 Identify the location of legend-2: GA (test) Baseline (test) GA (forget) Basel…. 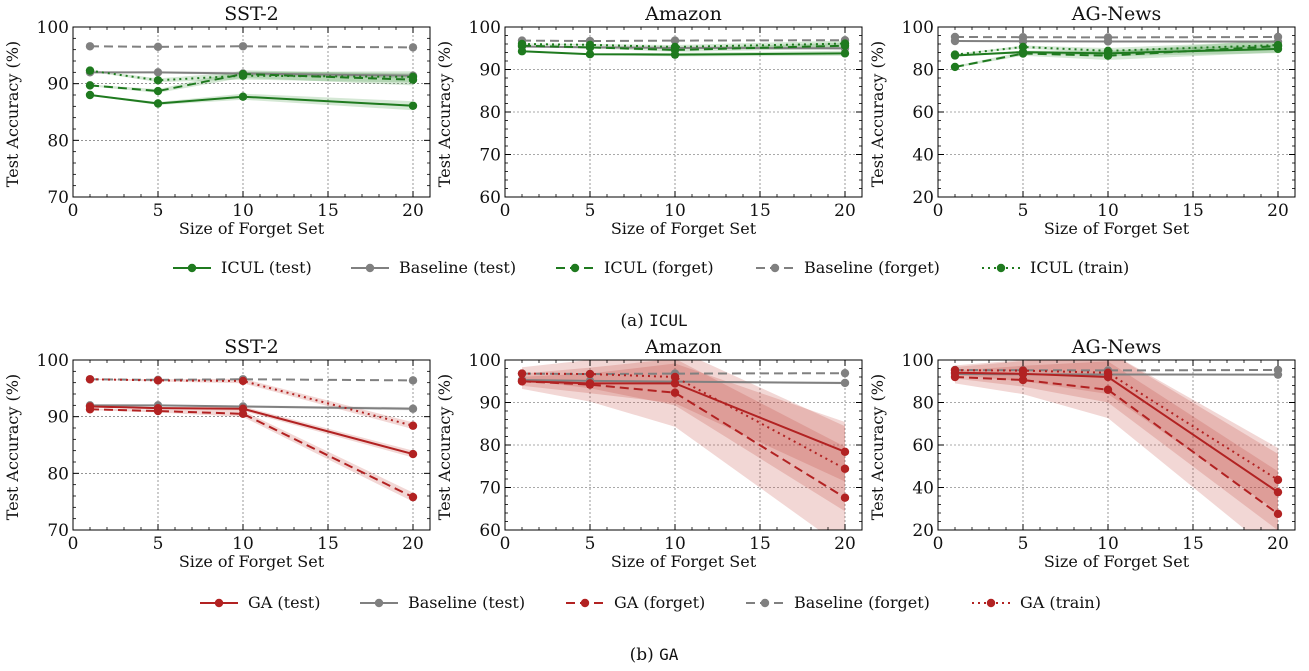
(650, 602).